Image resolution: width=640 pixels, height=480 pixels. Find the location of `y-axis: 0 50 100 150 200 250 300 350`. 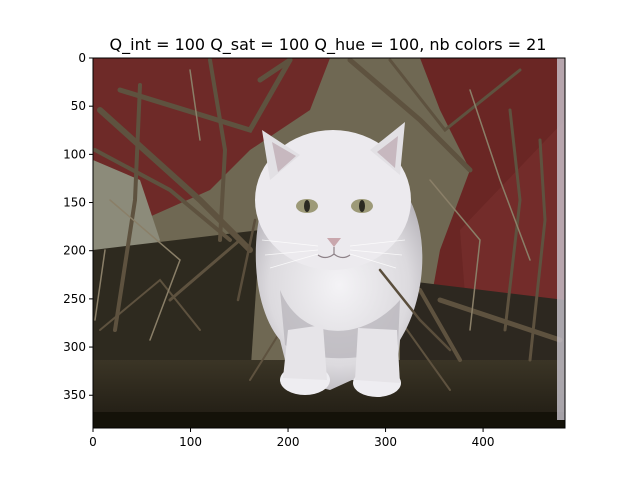

y-axis: 0 50 100 150 200 250 300 350 is located at coordinates (78, 226).